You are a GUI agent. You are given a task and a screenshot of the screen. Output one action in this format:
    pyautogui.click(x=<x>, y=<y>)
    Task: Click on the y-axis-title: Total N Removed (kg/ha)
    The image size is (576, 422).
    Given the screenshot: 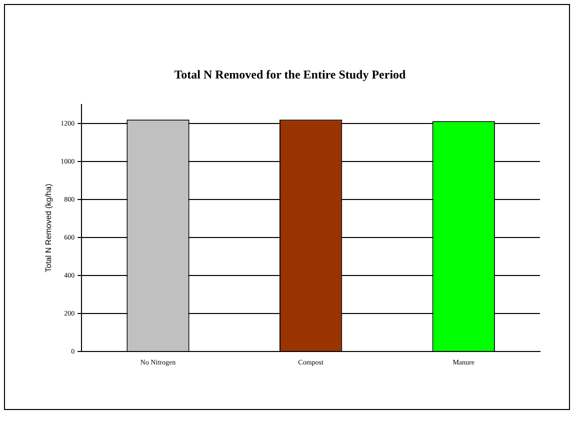 What is the action you would take?
    pyautogui.click(x=49, y=227)
    